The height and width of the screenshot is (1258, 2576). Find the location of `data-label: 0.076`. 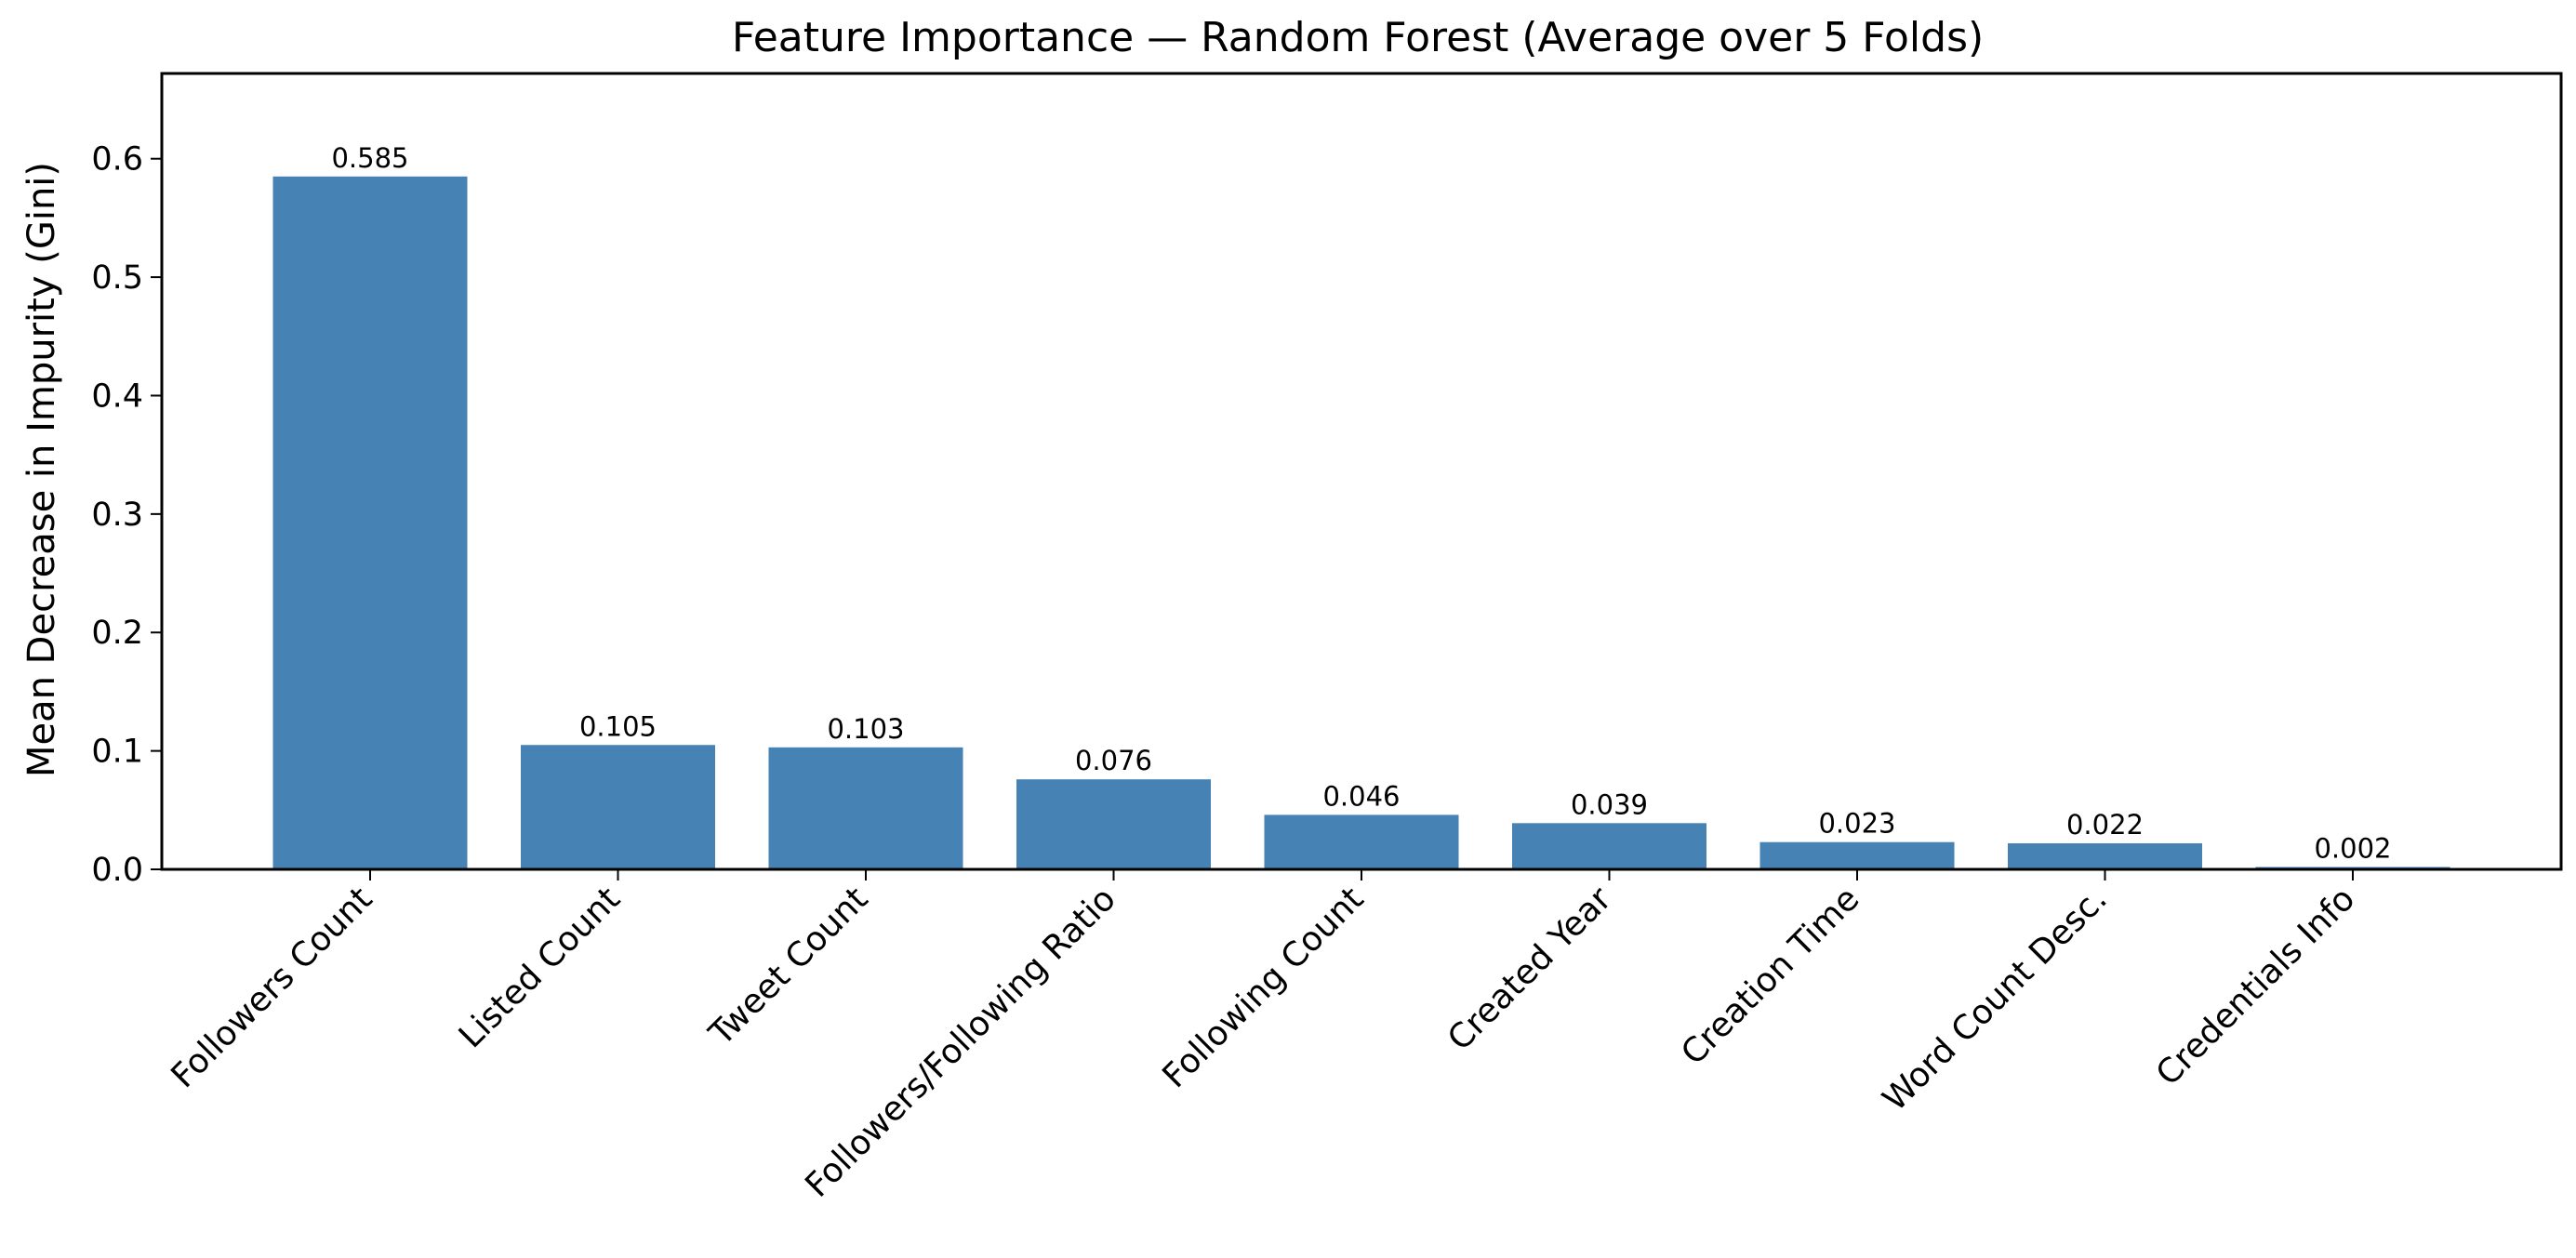

data-label: 0.076 is located at coordinates (1113, 761).